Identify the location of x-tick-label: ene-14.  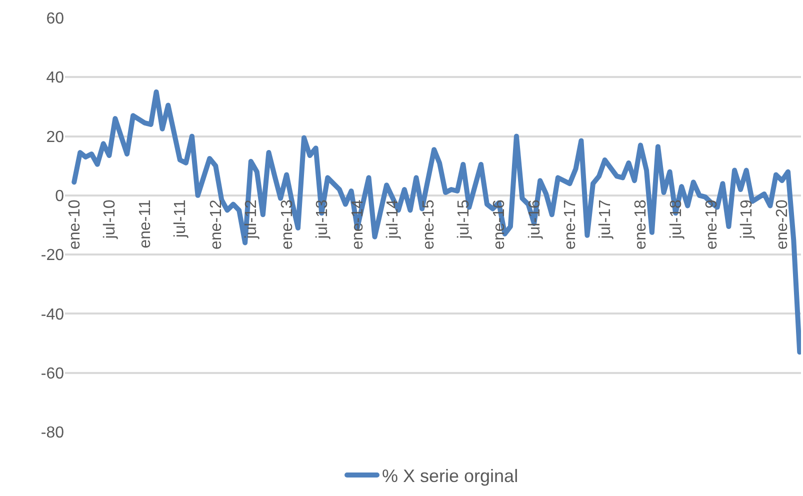
(358, 225).